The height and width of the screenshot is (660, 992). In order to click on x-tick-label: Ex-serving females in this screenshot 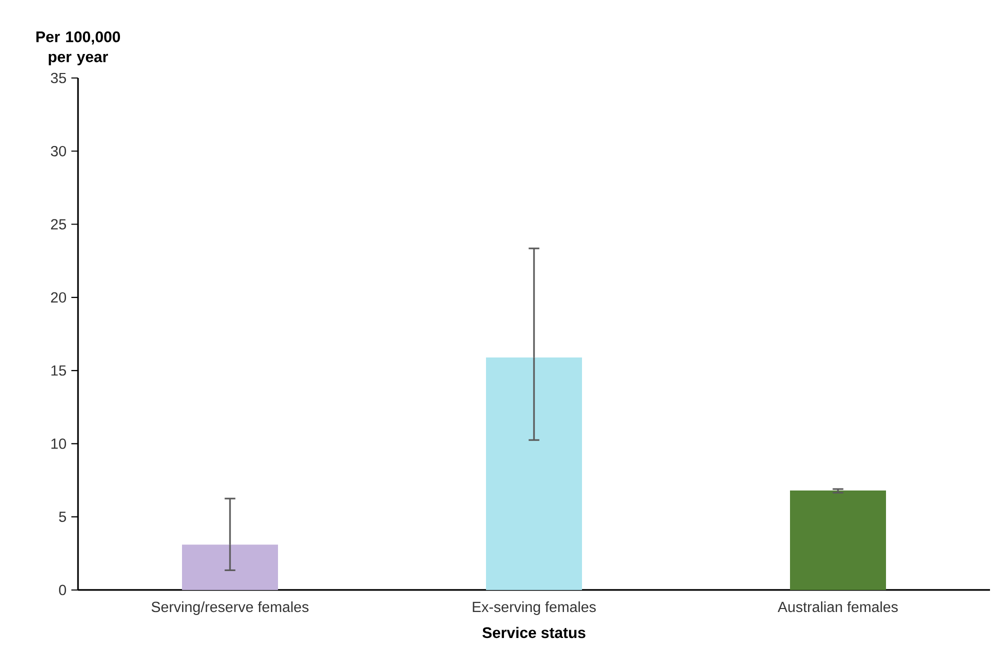, I will do `click(534, 608)`.